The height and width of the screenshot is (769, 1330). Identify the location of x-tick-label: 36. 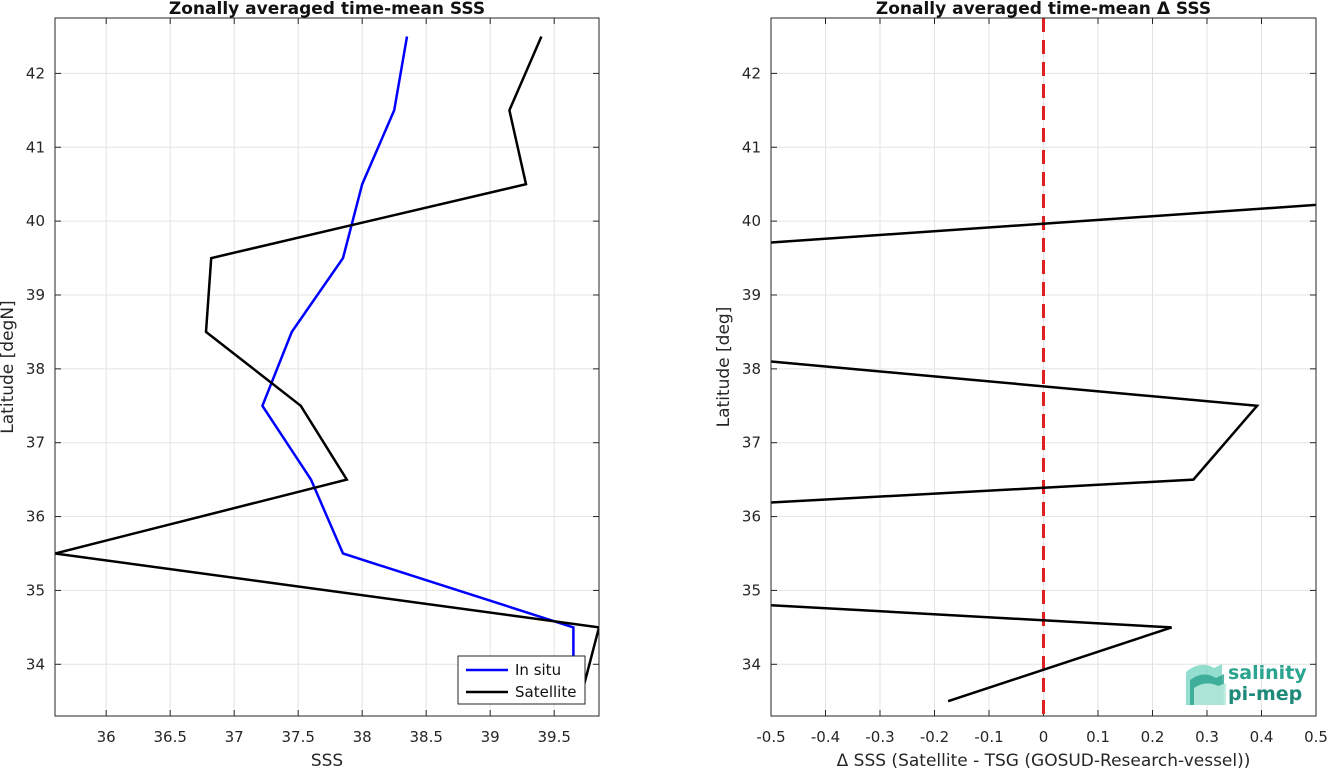
(106, 737).